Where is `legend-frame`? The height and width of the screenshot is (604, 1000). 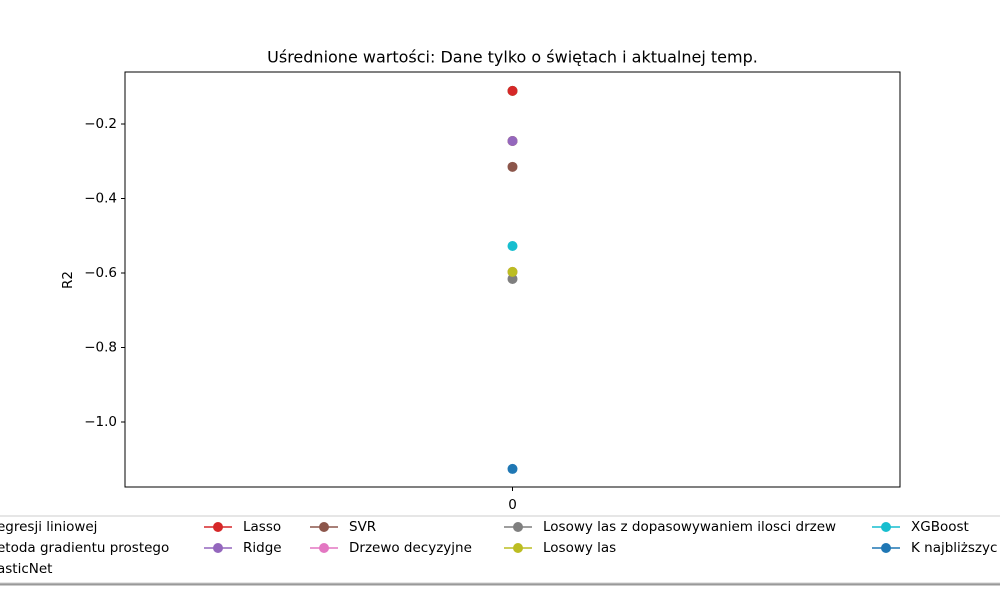 legend-frame is located at coordinates (500, 549).